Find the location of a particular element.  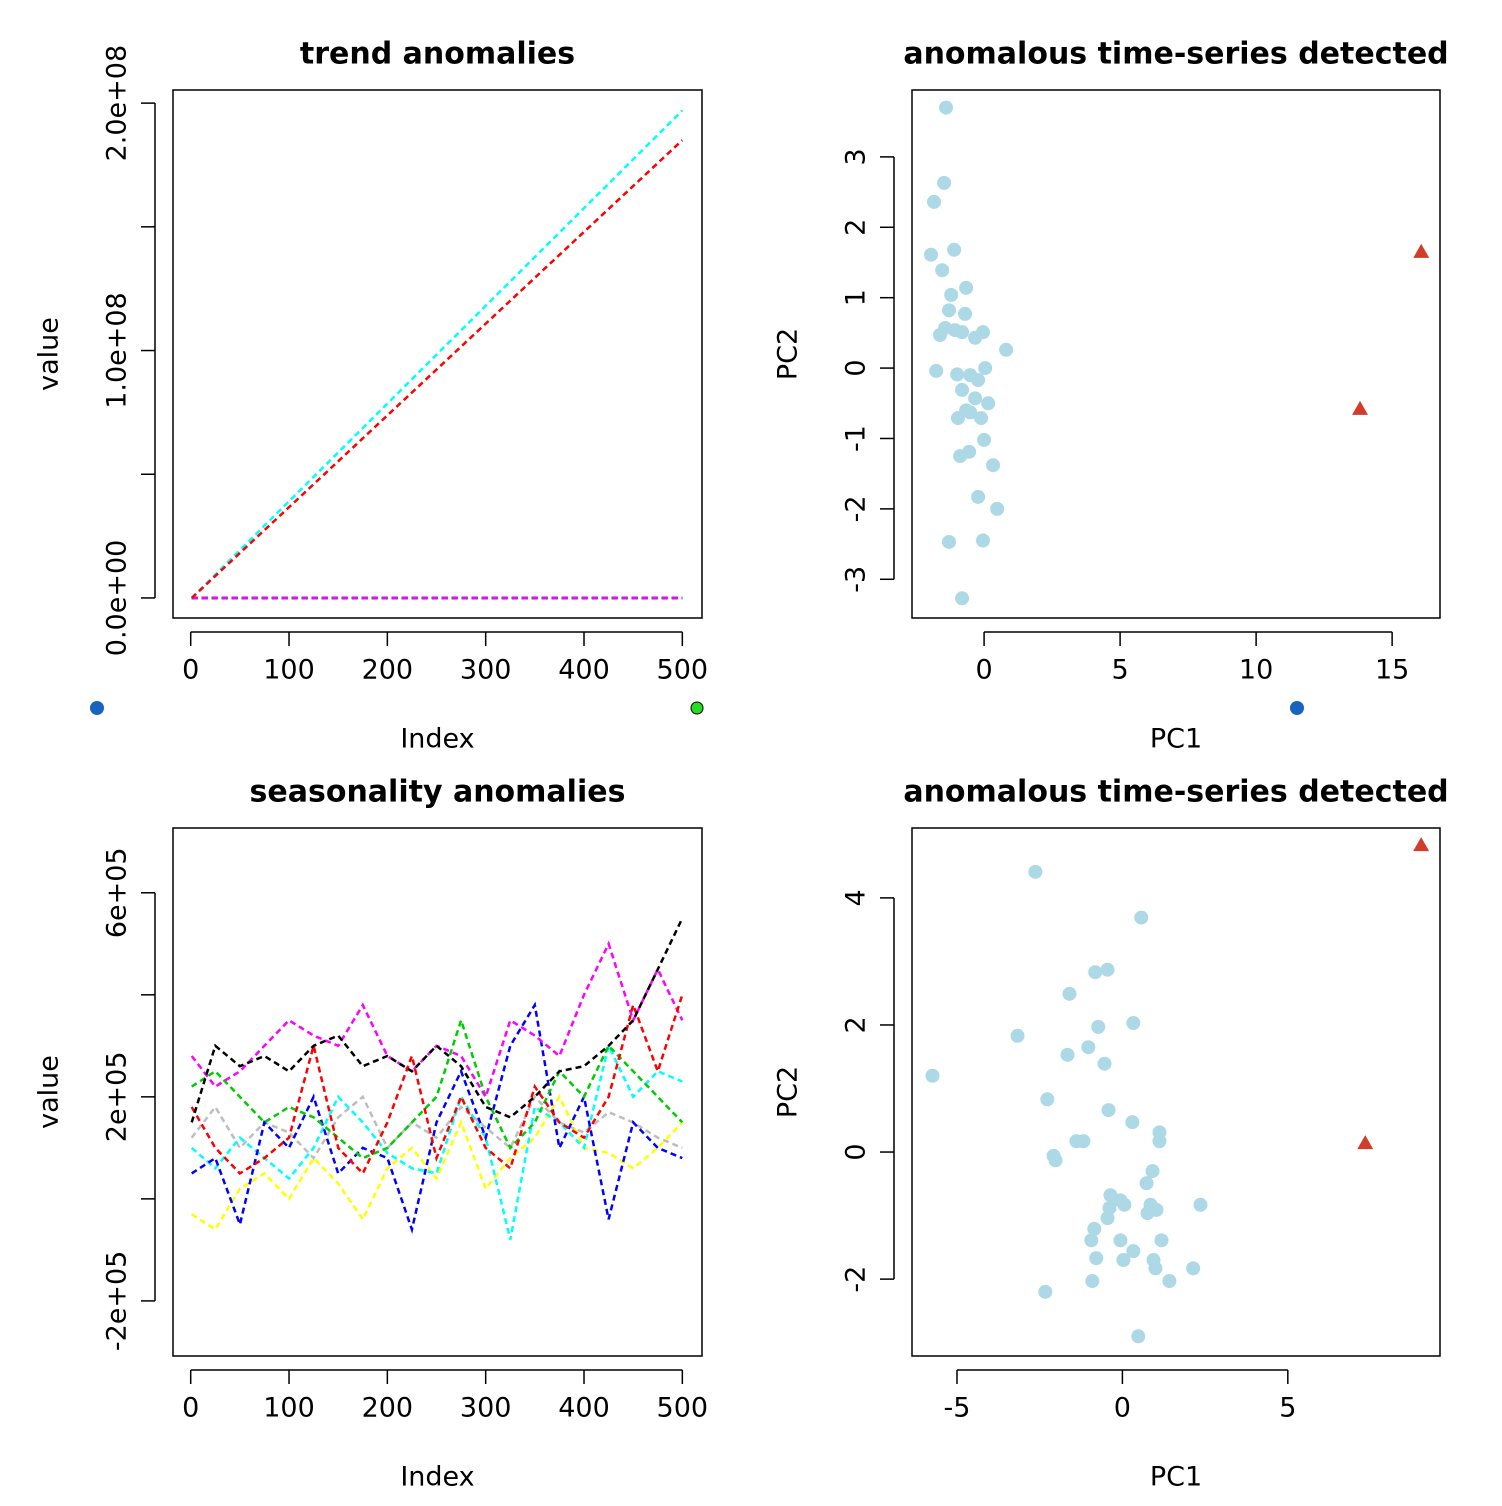

y-tick-label: -2e+05 is located at coordinates (117, 1301).